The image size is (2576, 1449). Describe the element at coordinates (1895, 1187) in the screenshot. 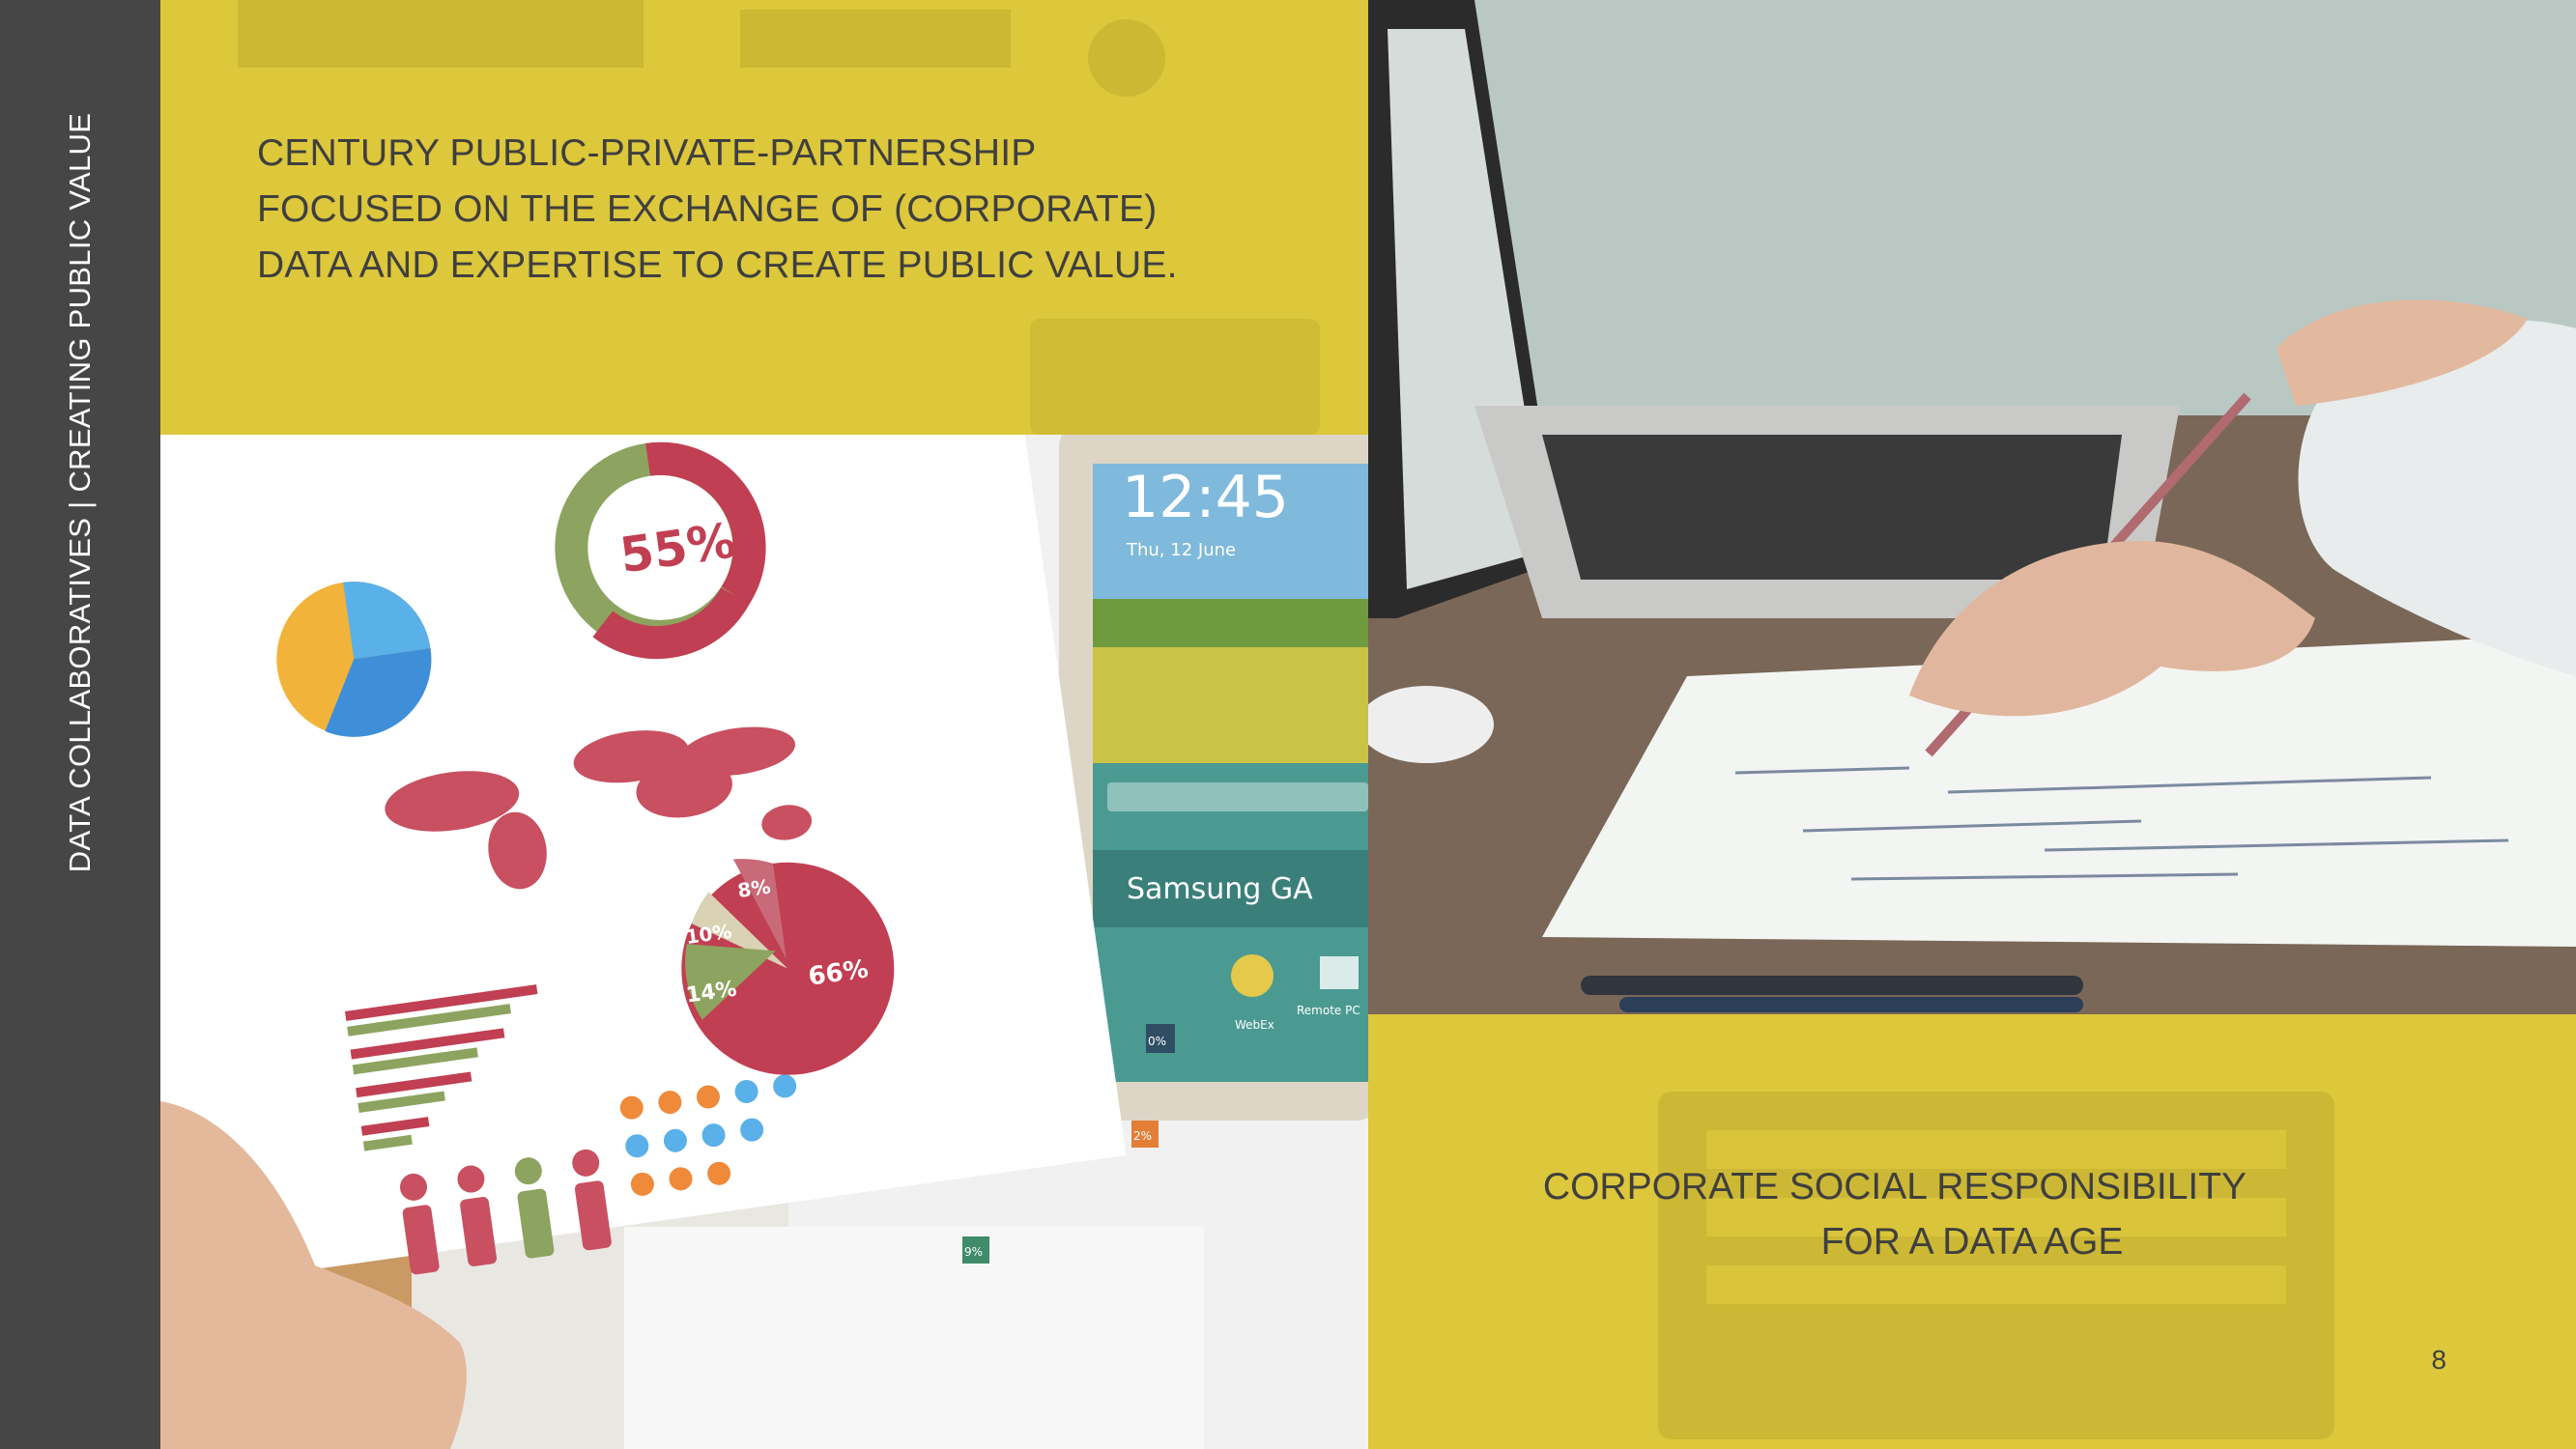

I see `subhead-line-1: CORPORATE SOCIAL RESPONSIBILITY` at that location.